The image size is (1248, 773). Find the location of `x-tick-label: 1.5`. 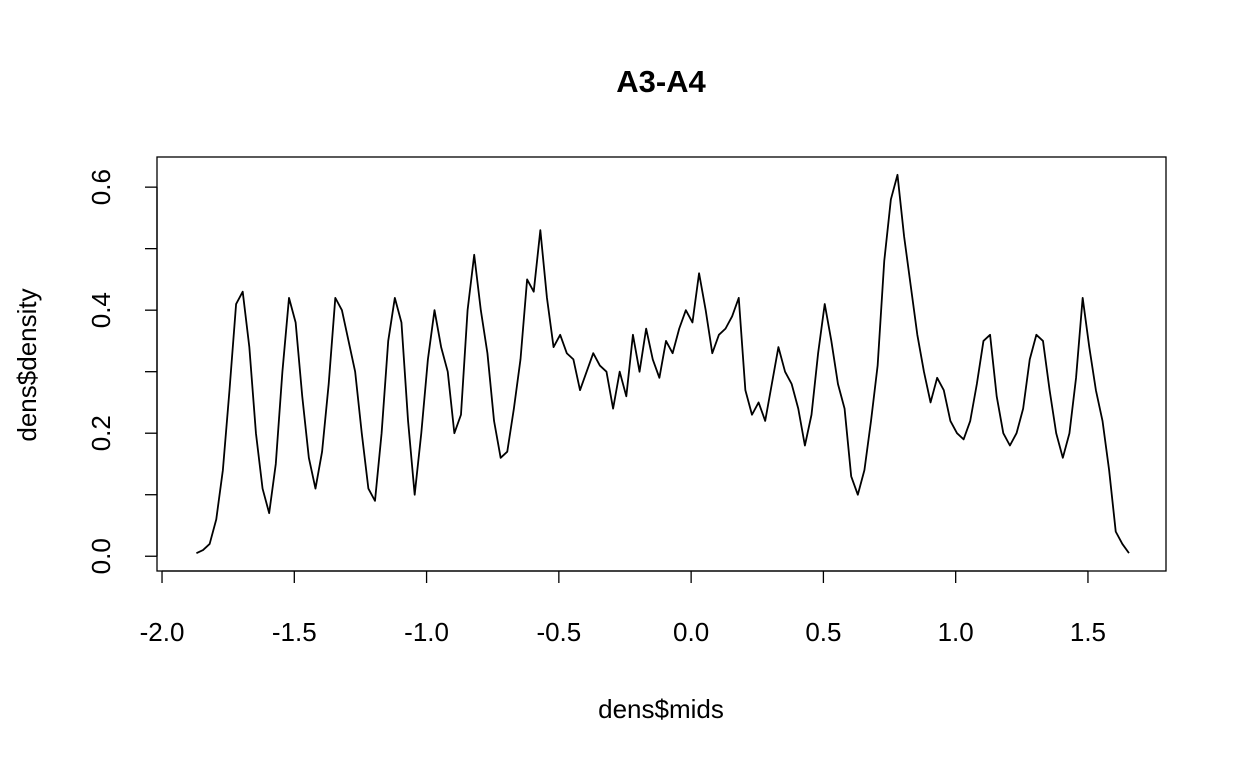

x-tick-label: 1.5 is located at coordinates (1088, 632).